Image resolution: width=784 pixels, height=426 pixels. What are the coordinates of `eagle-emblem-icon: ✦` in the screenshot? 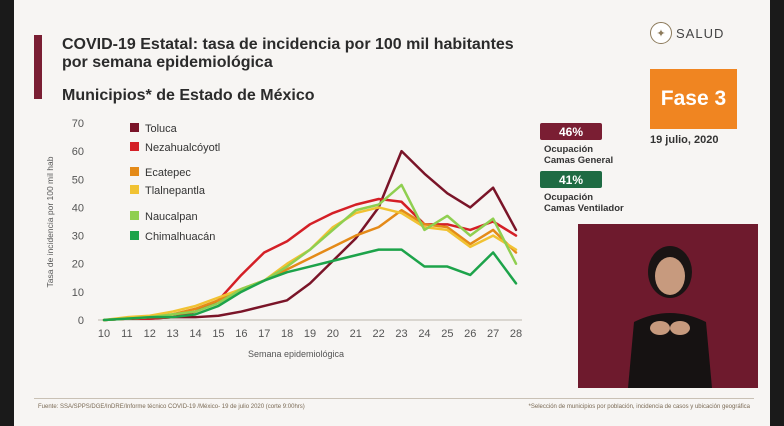 It's located at (661, 33).